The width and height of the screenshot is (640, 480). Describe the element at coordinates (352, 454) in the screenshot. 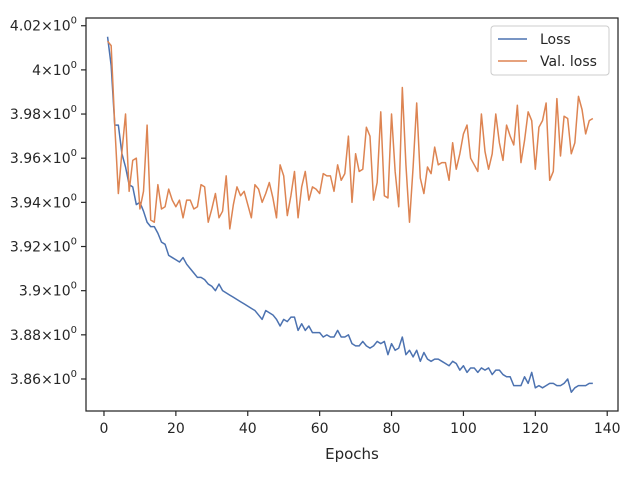

I see `x-axis-title: Epochs` at that location.